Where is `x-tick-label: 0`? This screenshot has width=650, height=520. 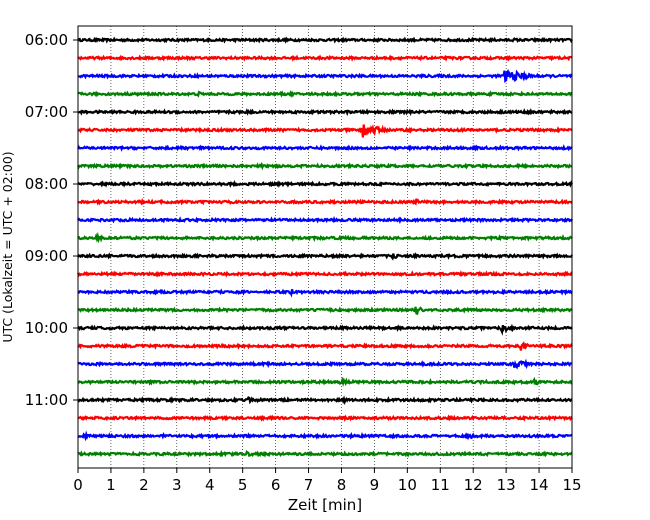
x-tick-label: 0 is located at coordinates (78, 485).